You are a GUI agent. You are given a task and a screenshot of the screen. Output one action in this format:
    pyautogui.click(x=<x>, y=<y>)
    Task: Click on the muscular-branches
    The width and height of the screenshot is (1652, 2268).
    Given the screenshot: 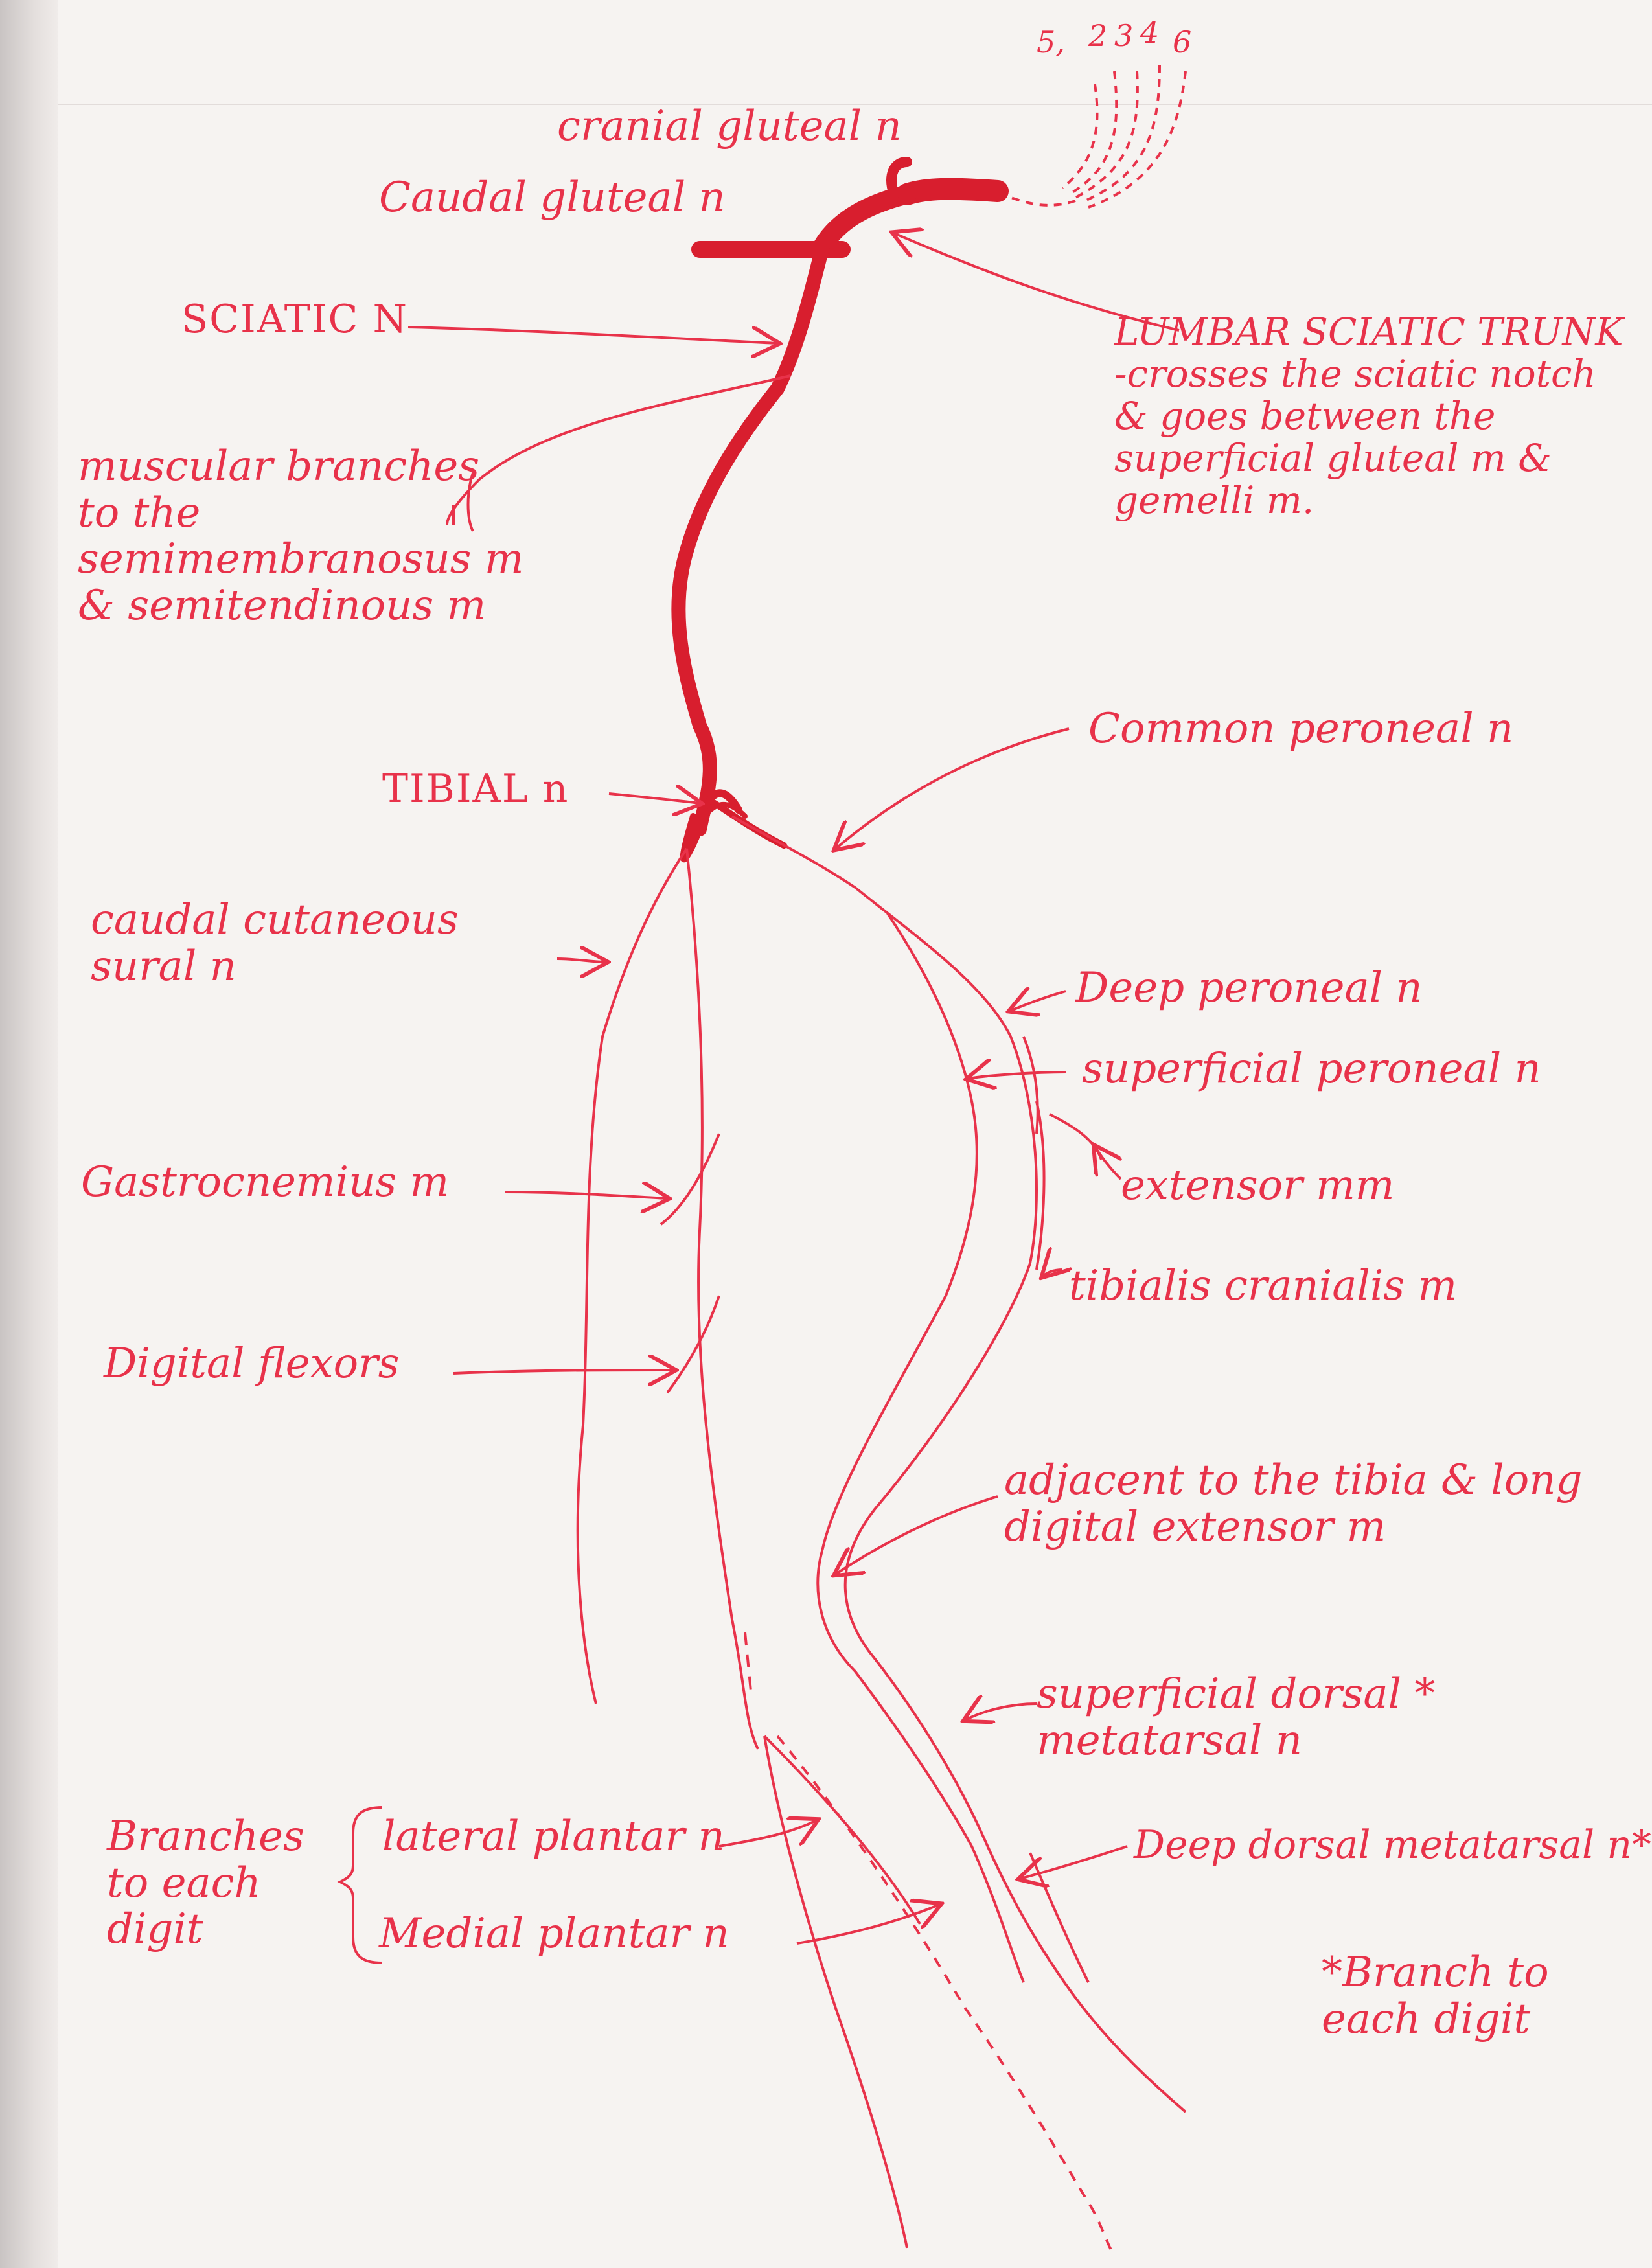 What is the action you would take?
    pyautogui.click(x=618, y=453)
    